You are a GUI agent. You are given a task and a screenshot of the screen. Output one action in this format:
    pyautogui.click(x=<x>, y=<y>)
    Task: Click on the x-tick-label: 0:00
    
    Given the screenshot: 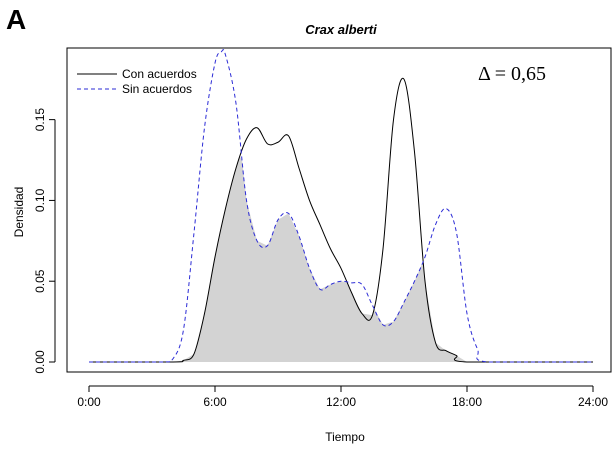 What is the action you would take?
    pyautogui.click(x=89, y=402)
    